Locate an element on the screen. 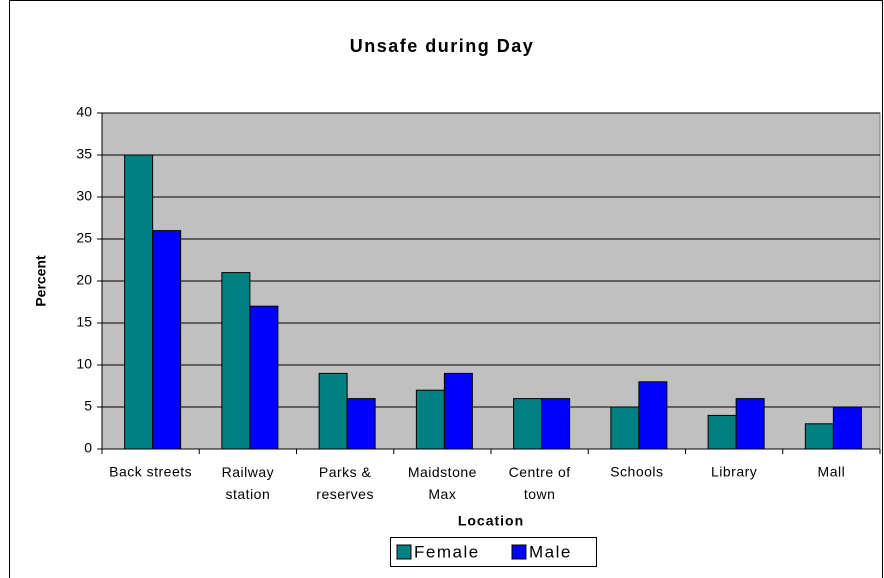 The height and width of the screenshot is (578, 884). x-tick-label: Mall is located at coordinates (832, 472).